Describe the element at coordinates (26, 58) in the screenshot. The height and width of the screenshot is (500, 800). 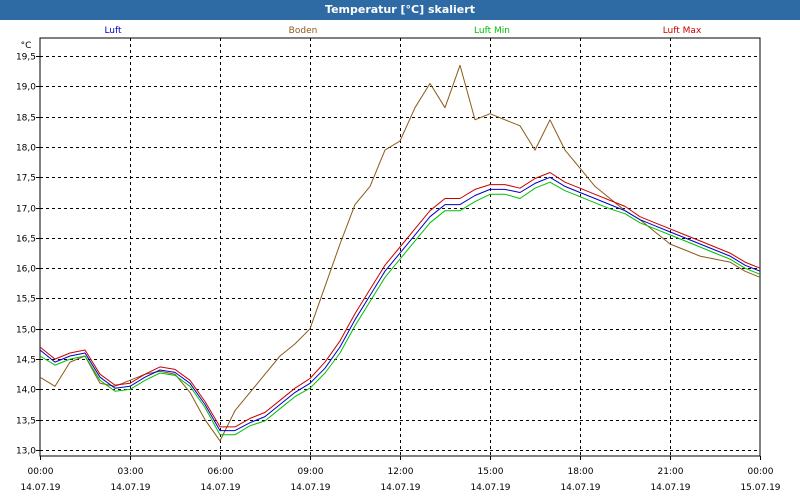
I see `y-tick-label: 19,5` at that location.